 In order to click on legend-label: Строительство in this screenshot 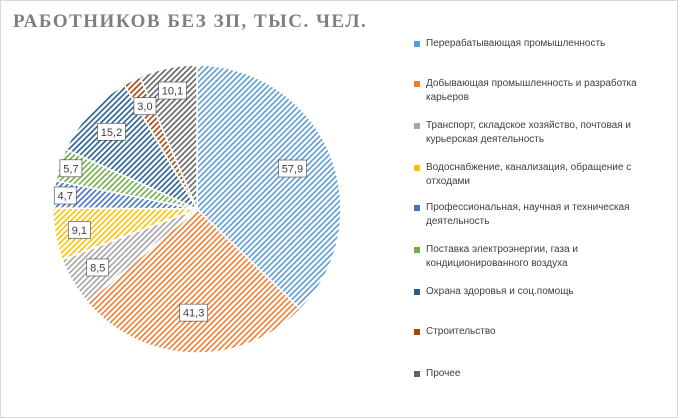, I will do `click(461, 331)`.